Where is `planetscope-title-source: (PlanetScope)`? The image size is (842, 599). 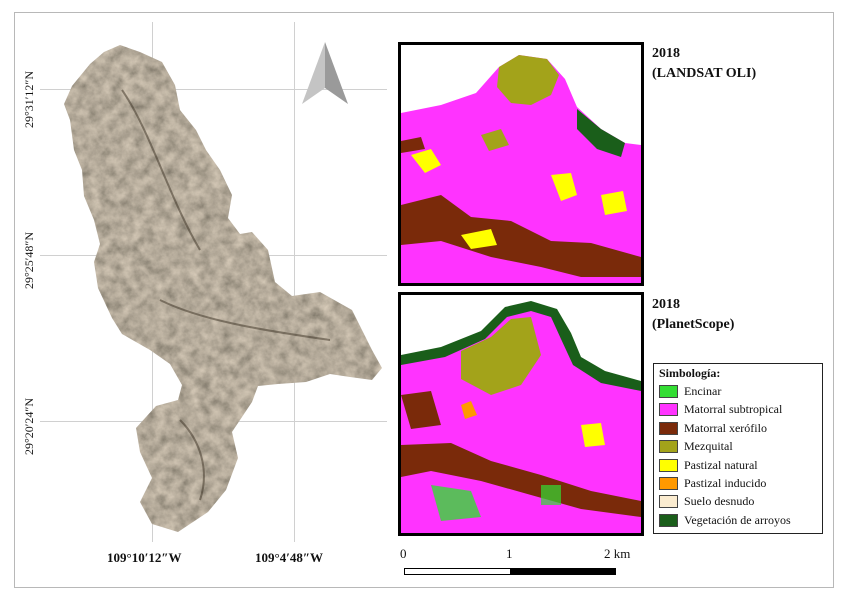 planetscope-title-source: (PlanetScope) is located at coordinates (693, 324).